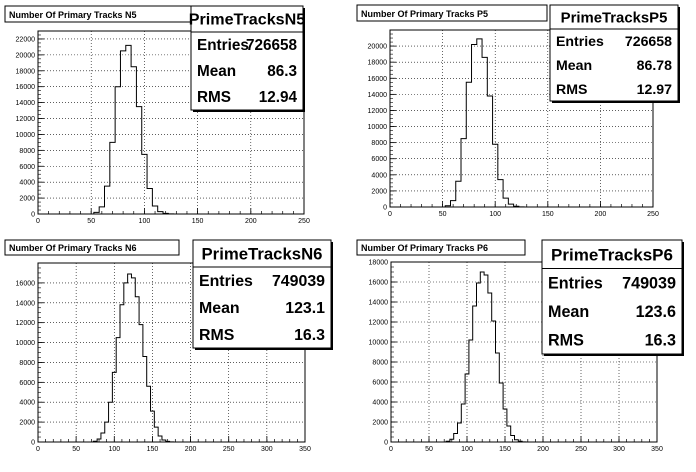 The image size is (696, 472). What do you see at coordinates (73, 248) in the screenshot?
I see `chart-title: Number Of Primary Tracks N6` at bounding box center [73, 248].